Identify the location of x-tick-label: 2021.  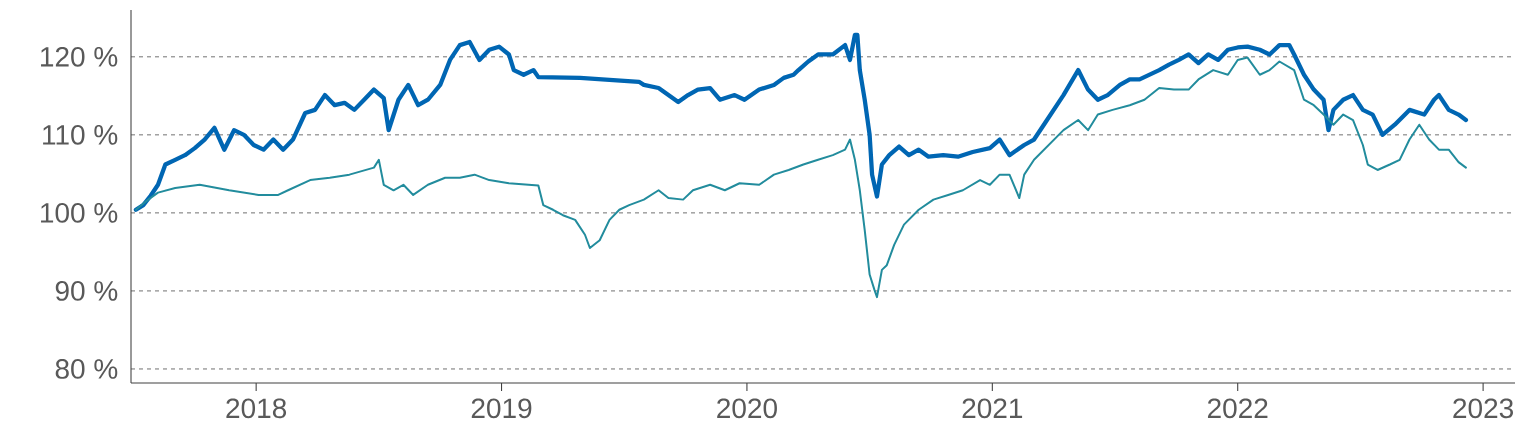
(992, 408).